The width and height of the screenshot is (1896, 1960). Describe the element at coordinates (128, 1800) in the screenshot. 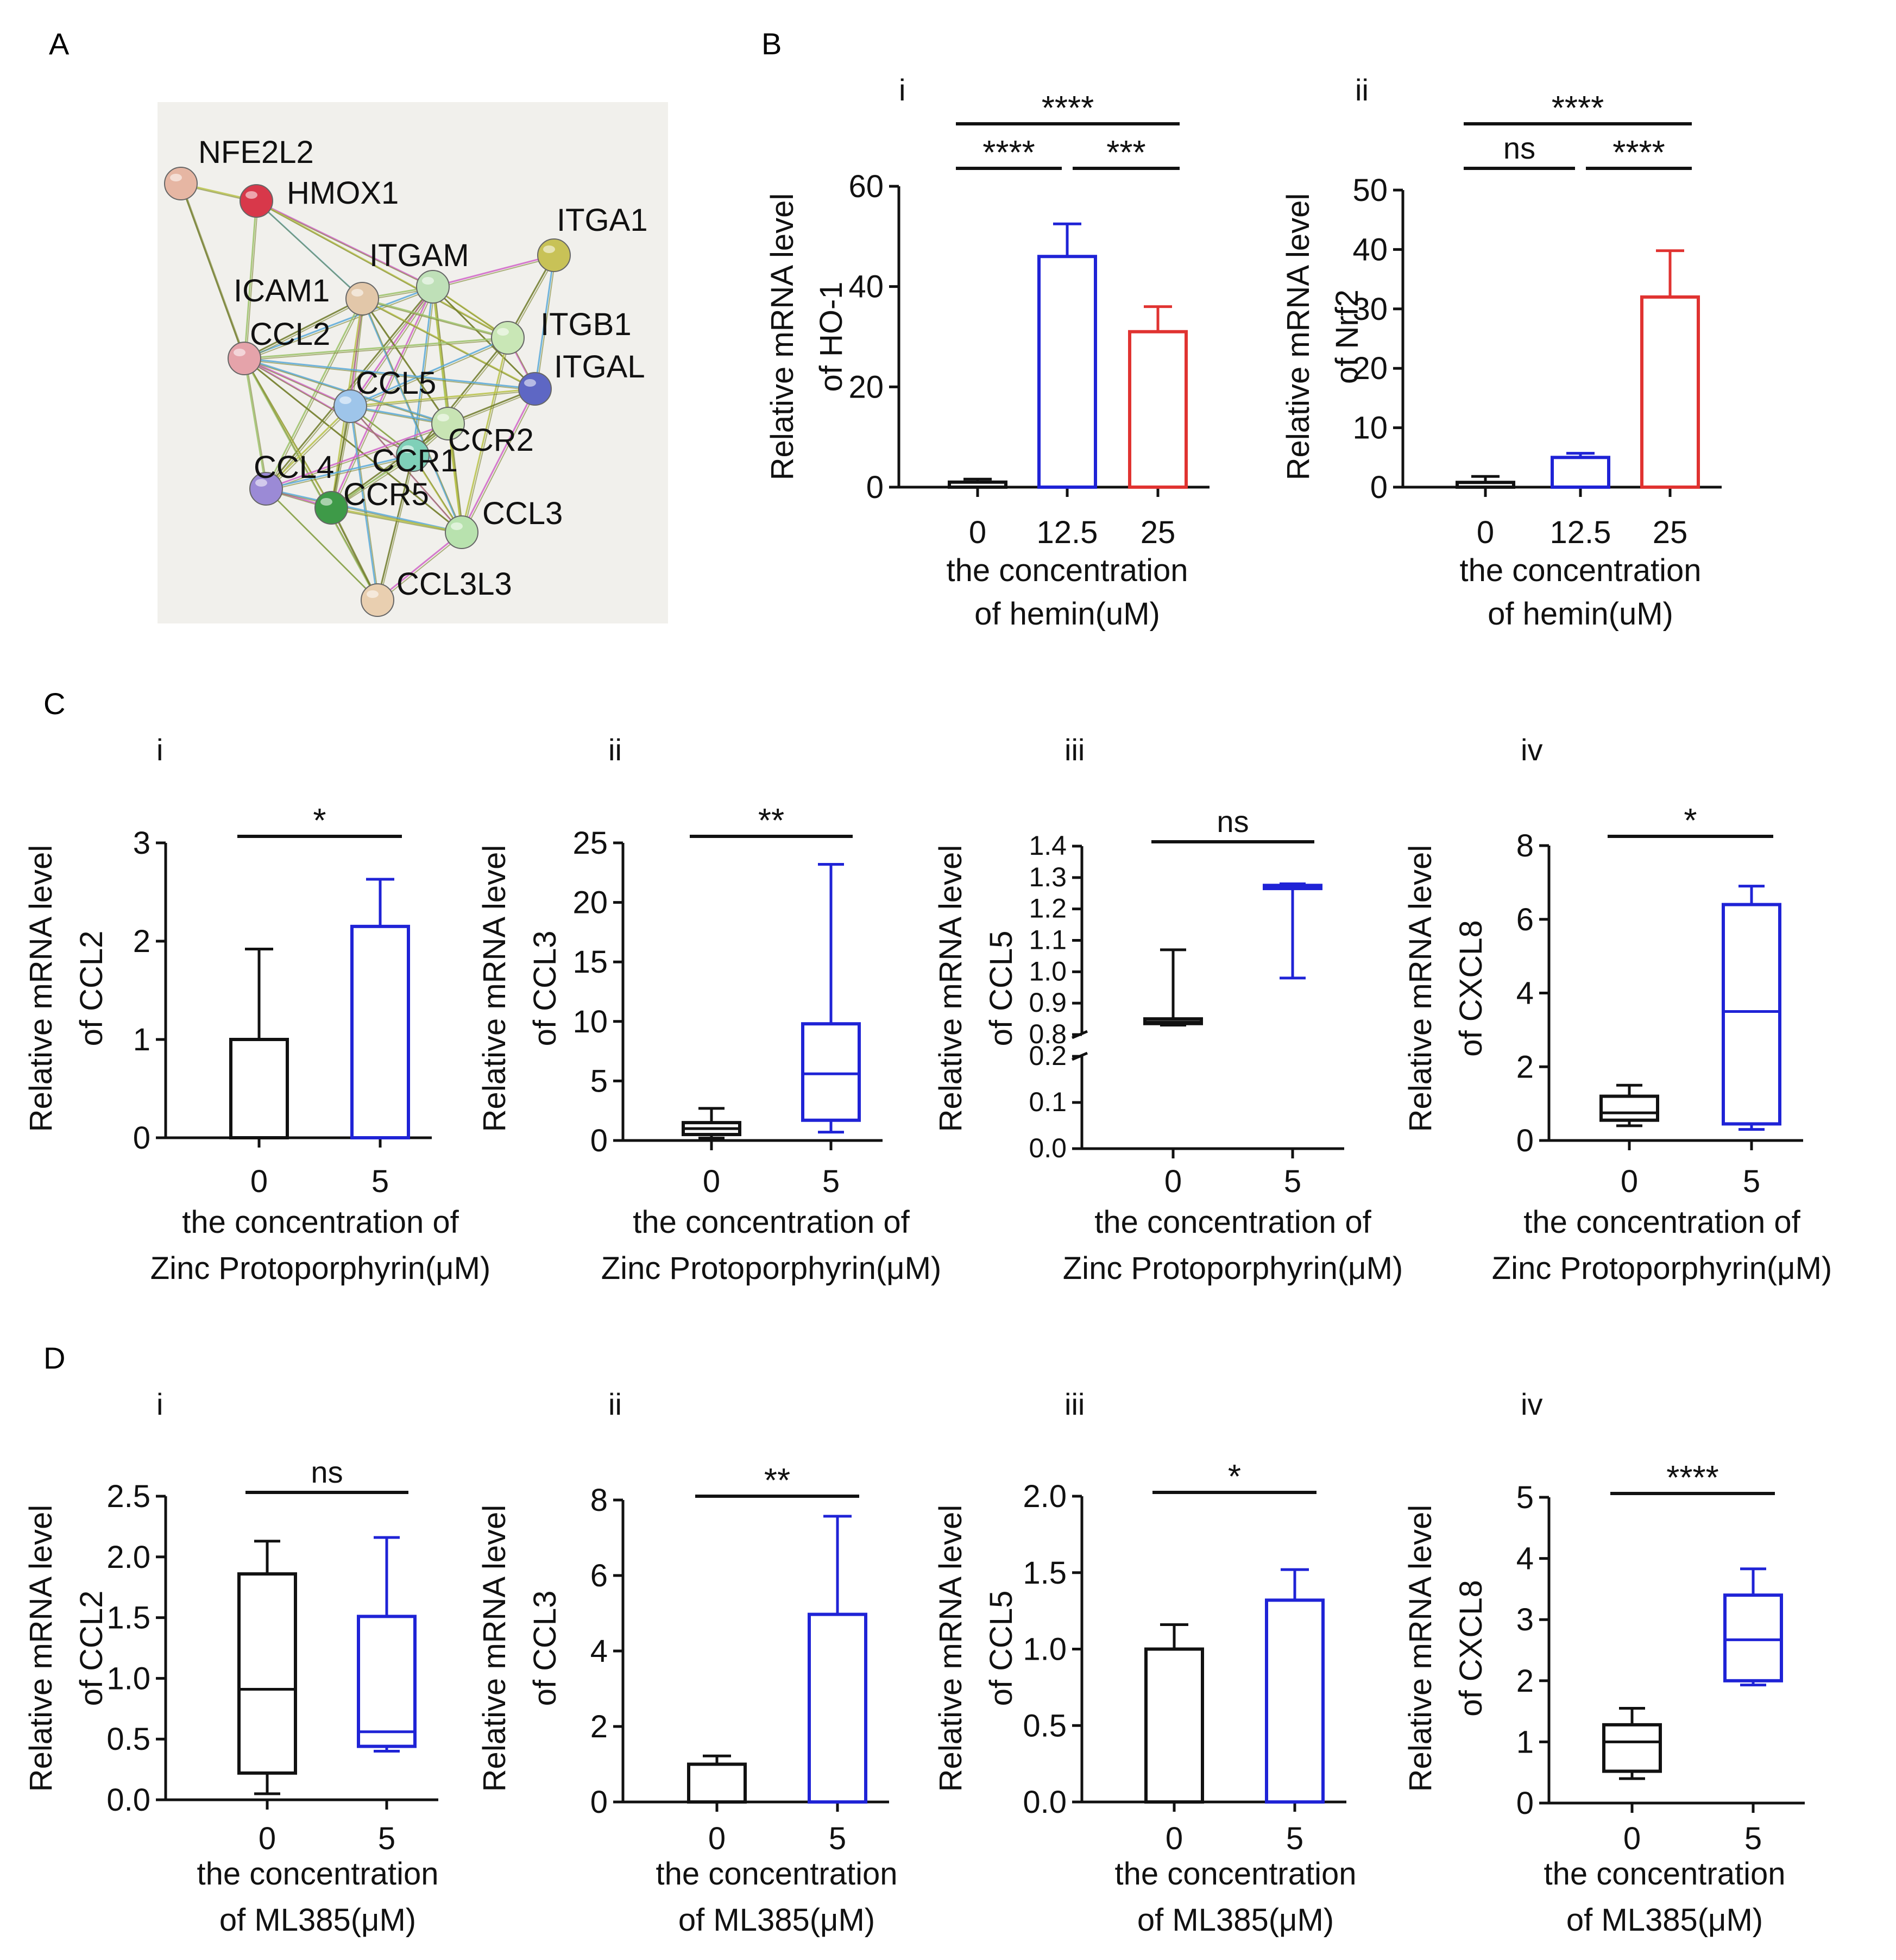

I see `y-tick-label: 0.0` at that location.